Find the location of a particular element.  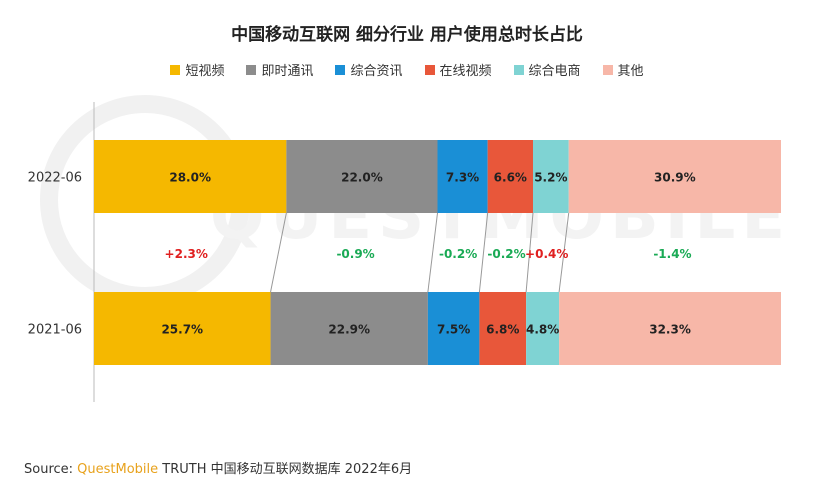

data-label: 30.9% is located at coordinates (675, 178).